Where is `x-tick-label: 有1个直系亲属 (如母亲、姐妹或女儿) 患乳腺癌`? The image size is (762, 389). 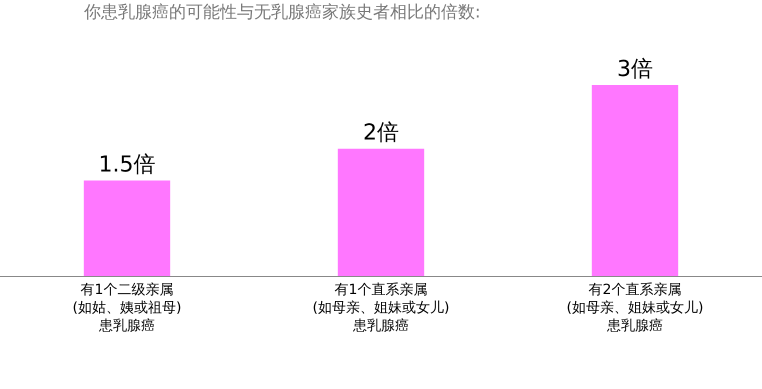 x-tick-label: 有1个直系亲属 (如母亲、姐妹或女儿) 患乳腺癌 is located at coordinates (381, 308).